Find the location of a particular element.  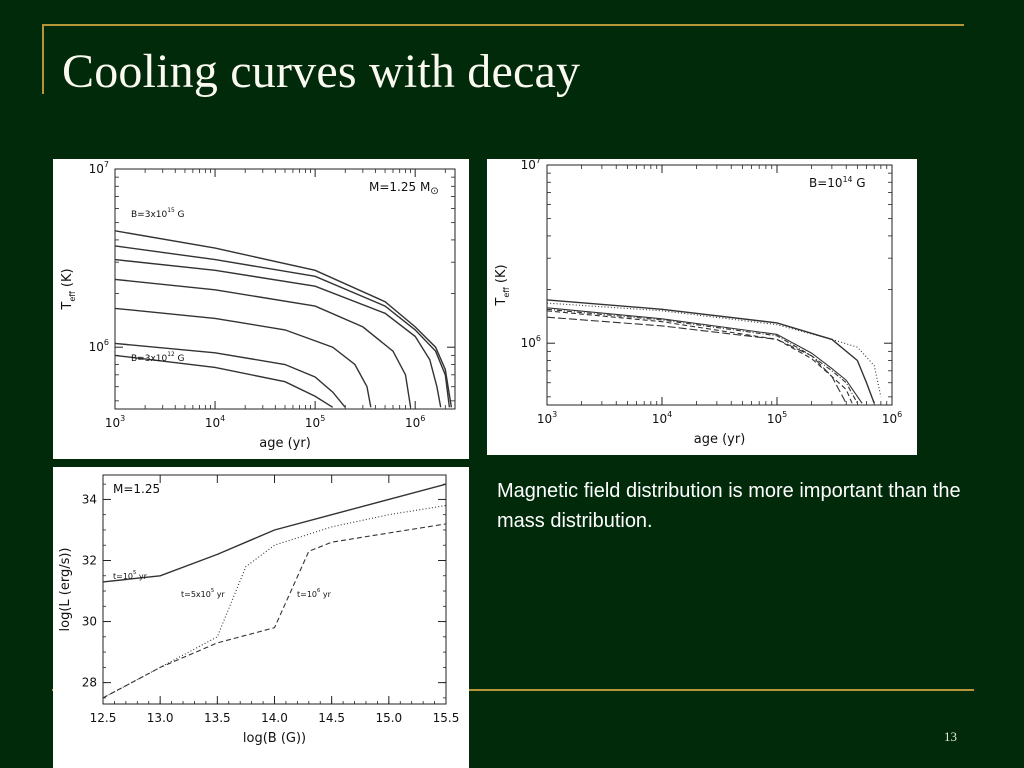

bottom-rule is located at coordinates (513, 690).